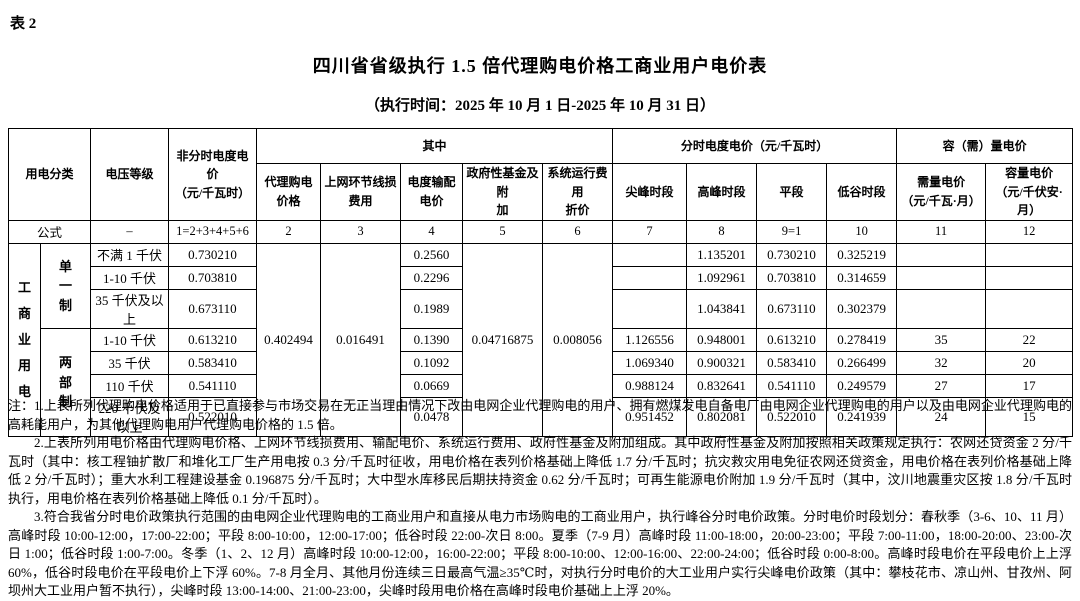  I want to click on cell-transmission: 0.1989, so click(432, 308).